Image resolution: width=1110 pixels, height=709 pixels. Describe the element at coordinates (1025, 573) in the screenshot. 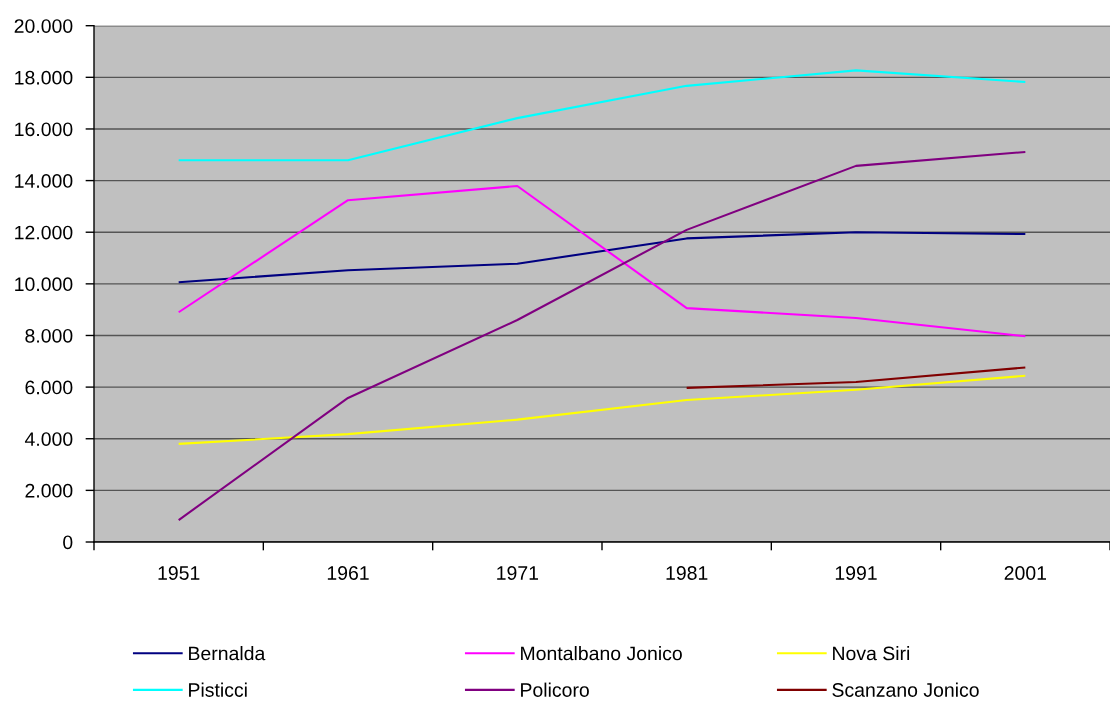

I see `x-tick-label: 2001` at that location.